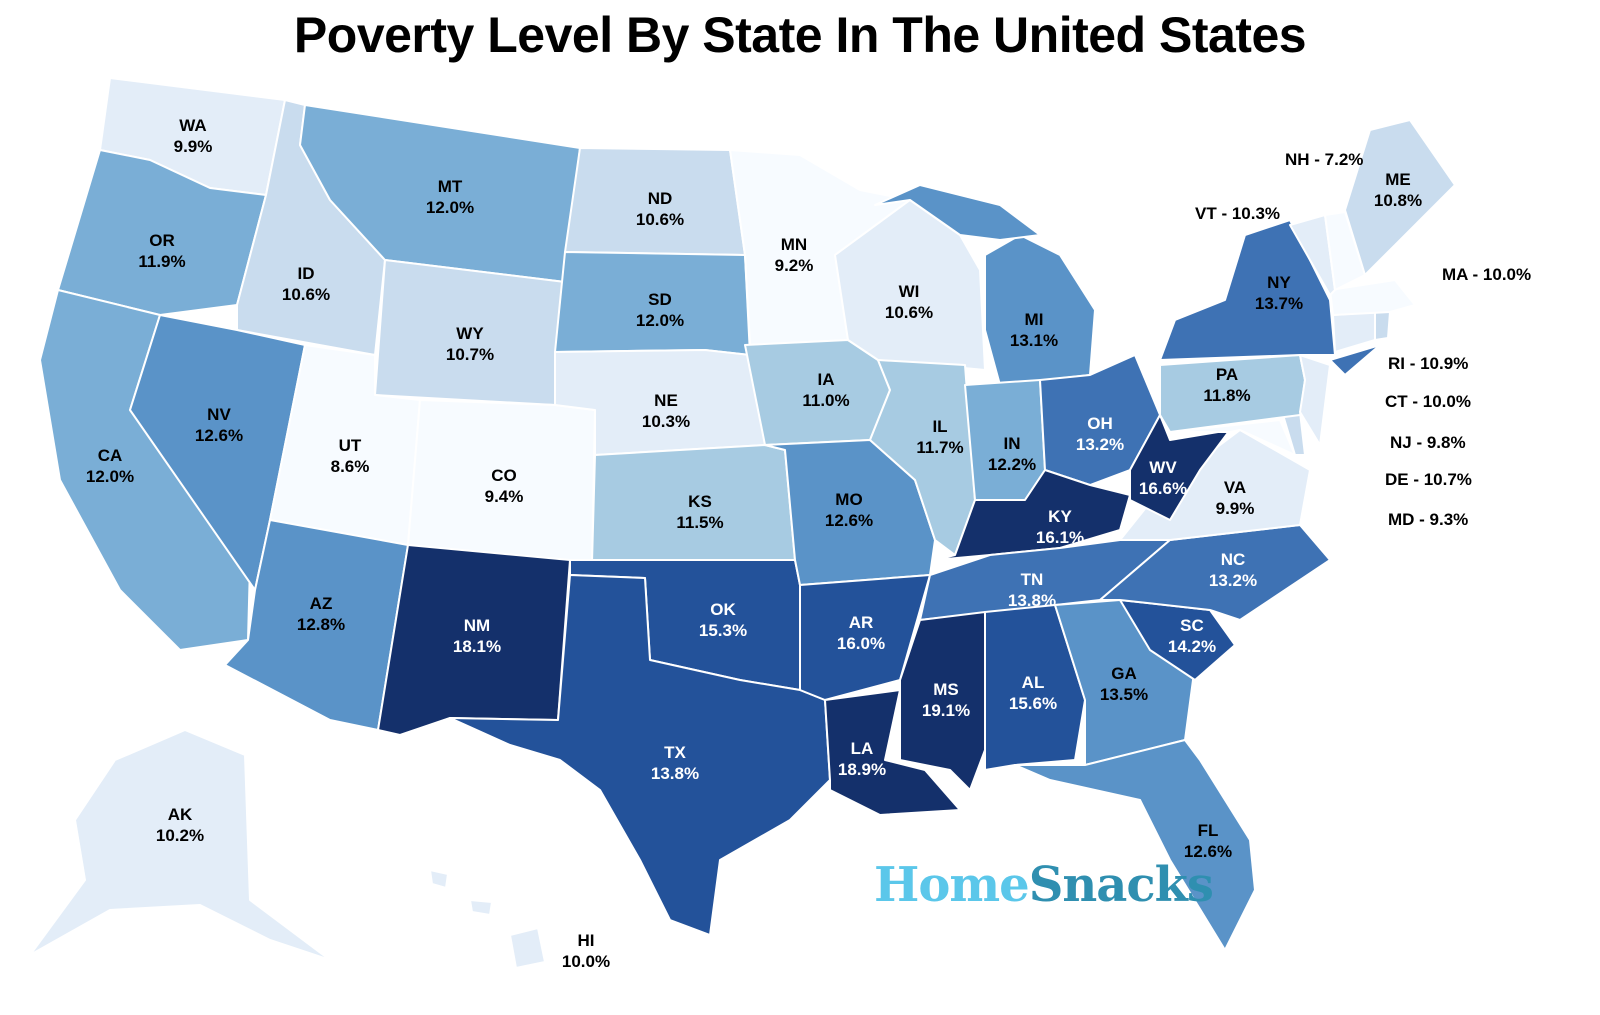 This screenshot has width=1600, height=1015. Describe the element at coordinates (1487, 274) in the screenshot. I see `callout-ma: MA - 10.0%` at that location.